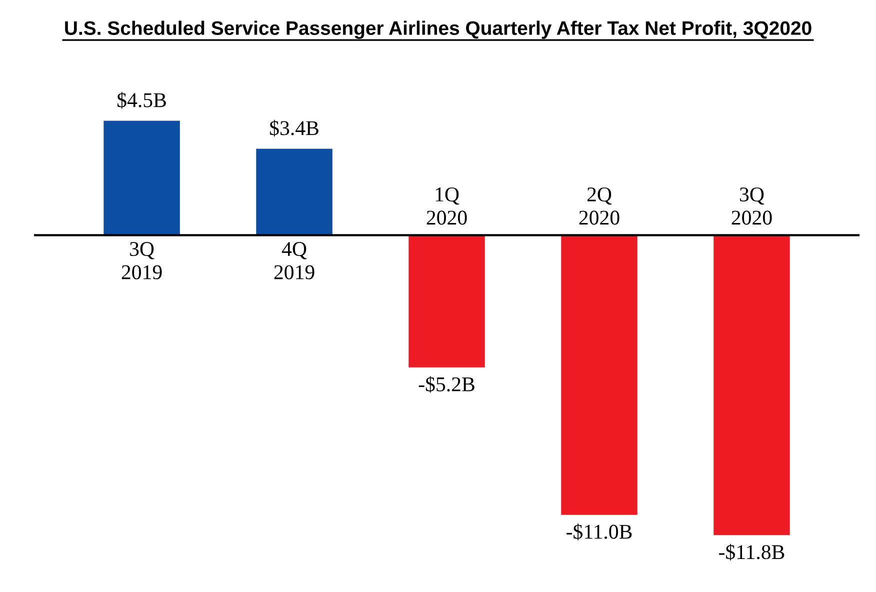 The height and width of the screenshot is (592, 876). I want to click on x-tick-label: 2Q 2020, so click(599, 206).